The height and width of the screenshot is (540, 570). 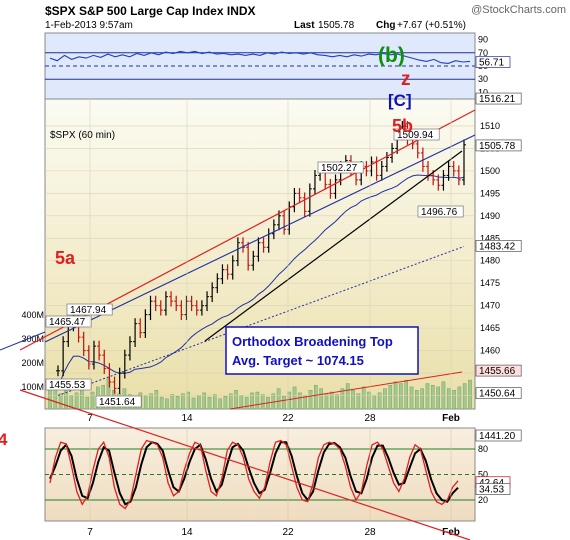 I want to click on stoch-tag-1441-box, so click(x=498, y=435).